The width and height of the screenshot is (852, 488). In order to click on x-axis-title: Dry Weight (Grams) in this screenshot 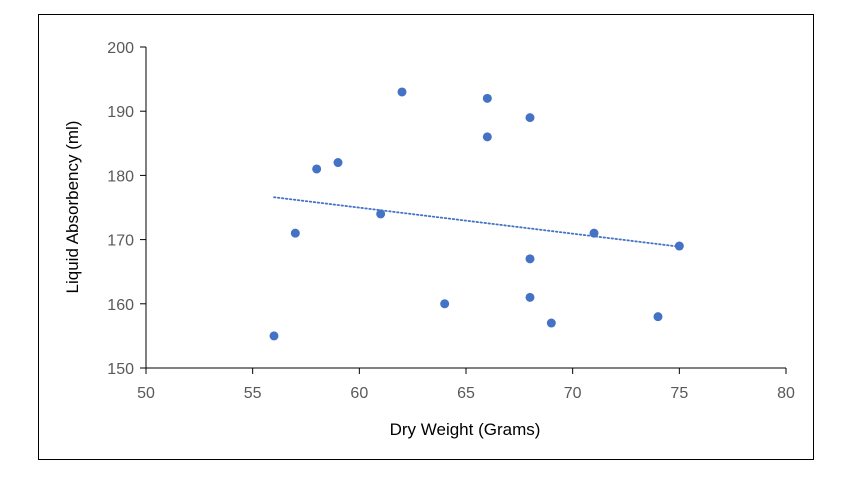, I will do `click(465, 429)`.